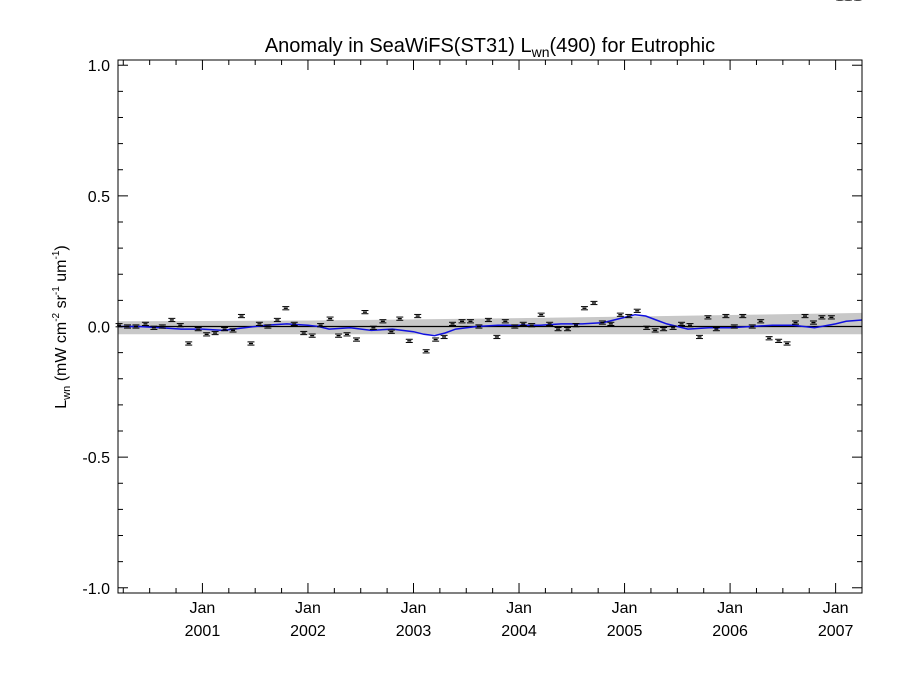 This screenshot has width=900, height=675. I want to click on confidence-band-layer, so click(490, 323).